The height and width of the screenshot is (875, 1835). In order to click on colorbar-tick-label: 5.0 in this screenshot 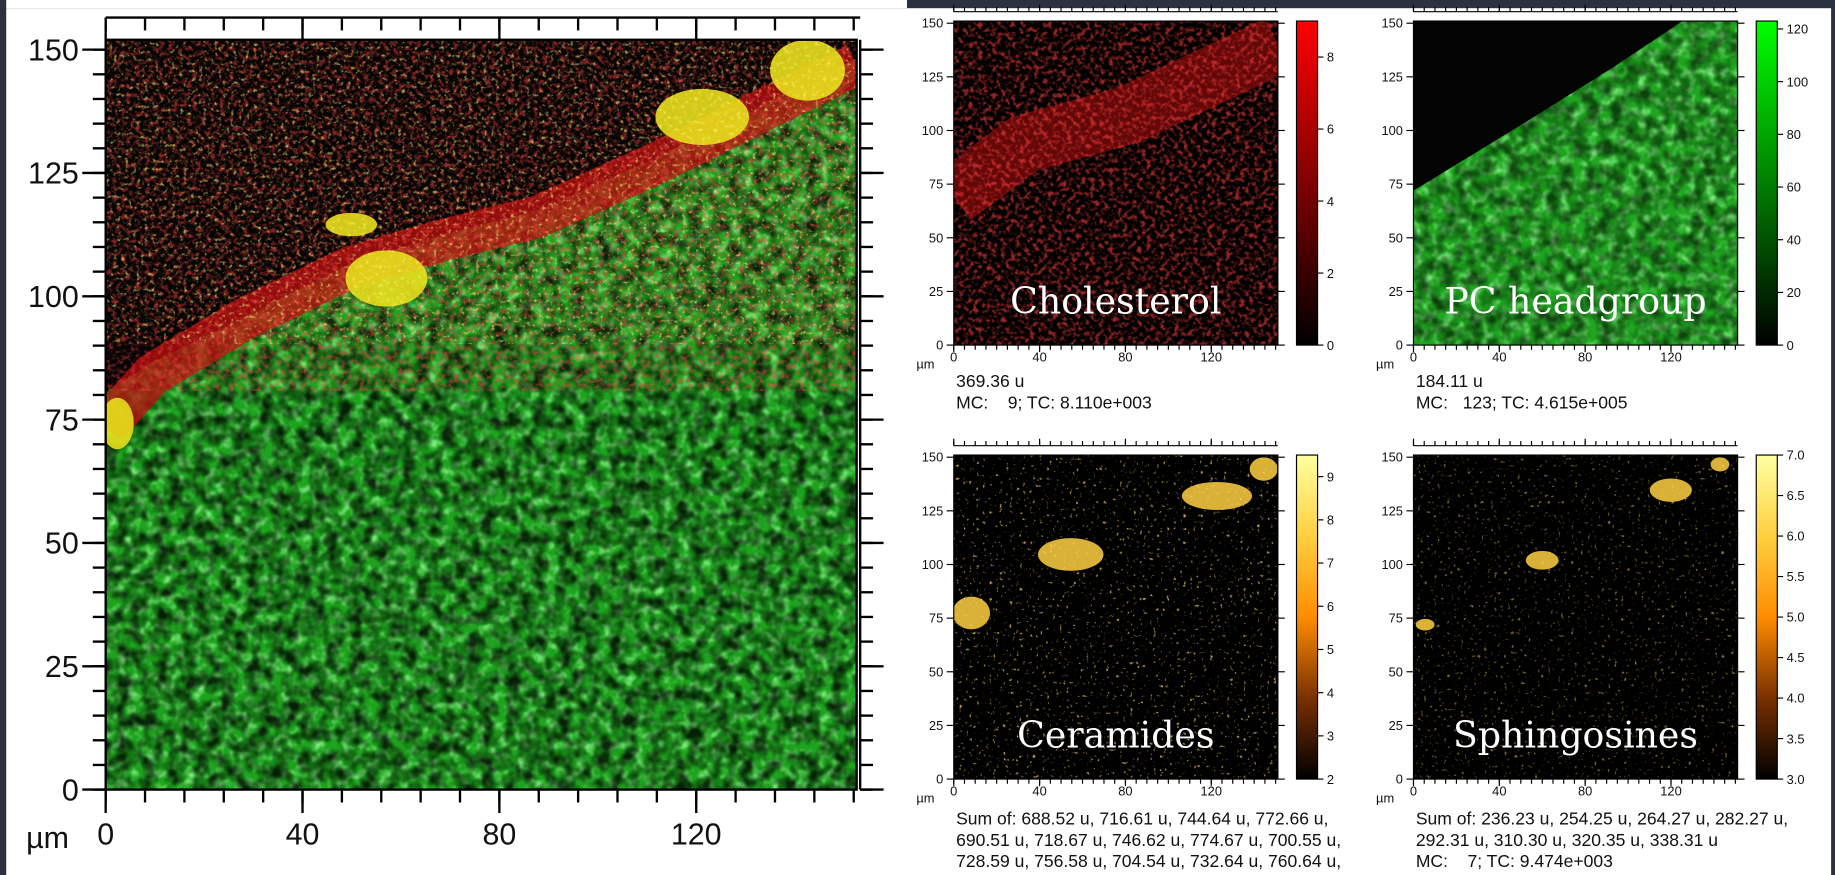, I will do `click(1796, 617)`.